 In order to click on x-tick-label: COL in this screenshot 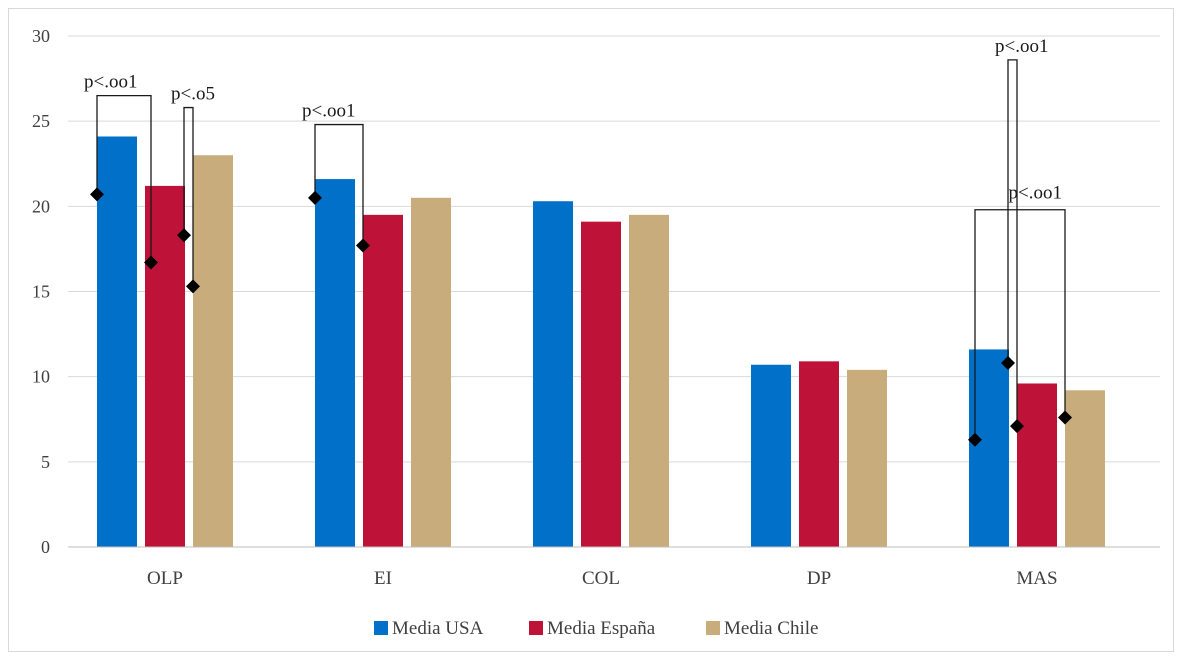, I will do `click(601, 578)`.